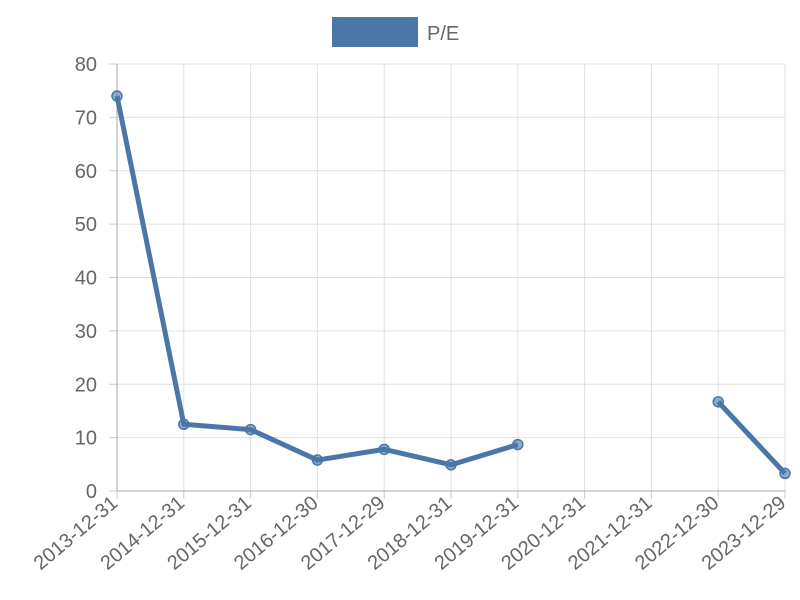 The image size is (800, 600). Describe the element at coordinates (86, 332) in the screenshot. I see `y-tick-label: 30` at that location.